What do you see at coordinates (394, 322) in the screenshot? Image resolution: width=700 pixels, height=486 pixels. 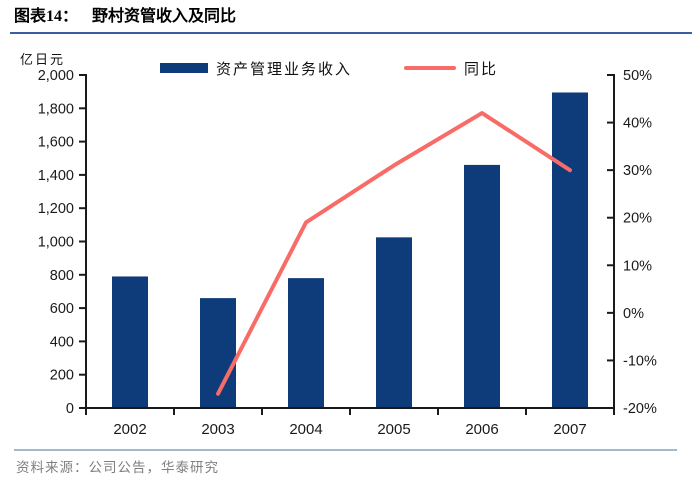 I see `bar-2005` at bounding box center [394, 322].